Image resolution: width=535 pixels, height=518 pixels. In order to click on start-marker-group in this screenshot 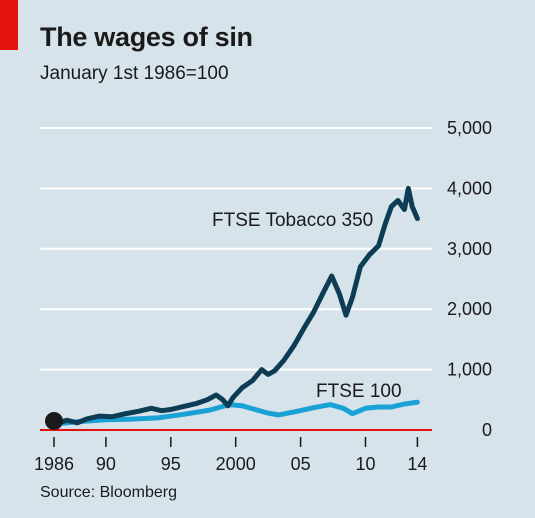, I will do `click(54, 420)`.